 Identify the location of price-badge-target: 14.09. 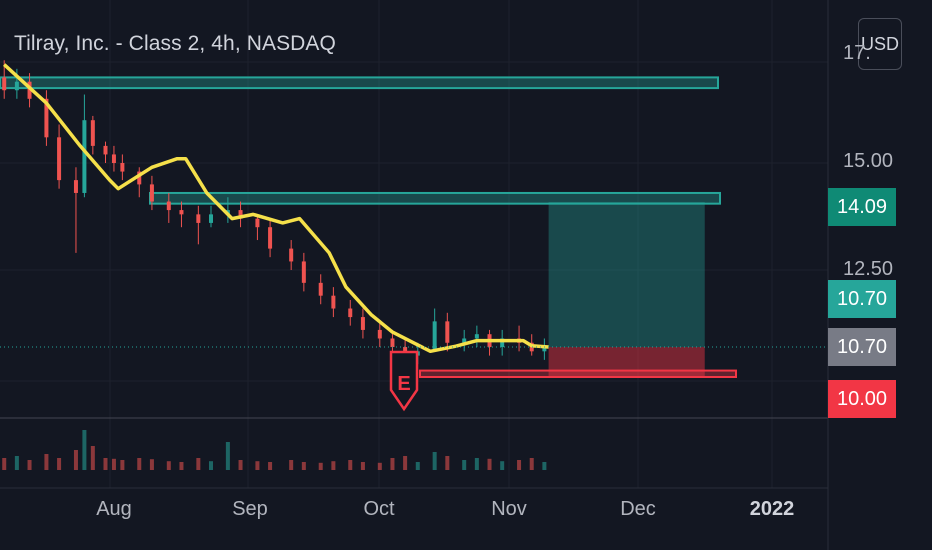
(862, 207).